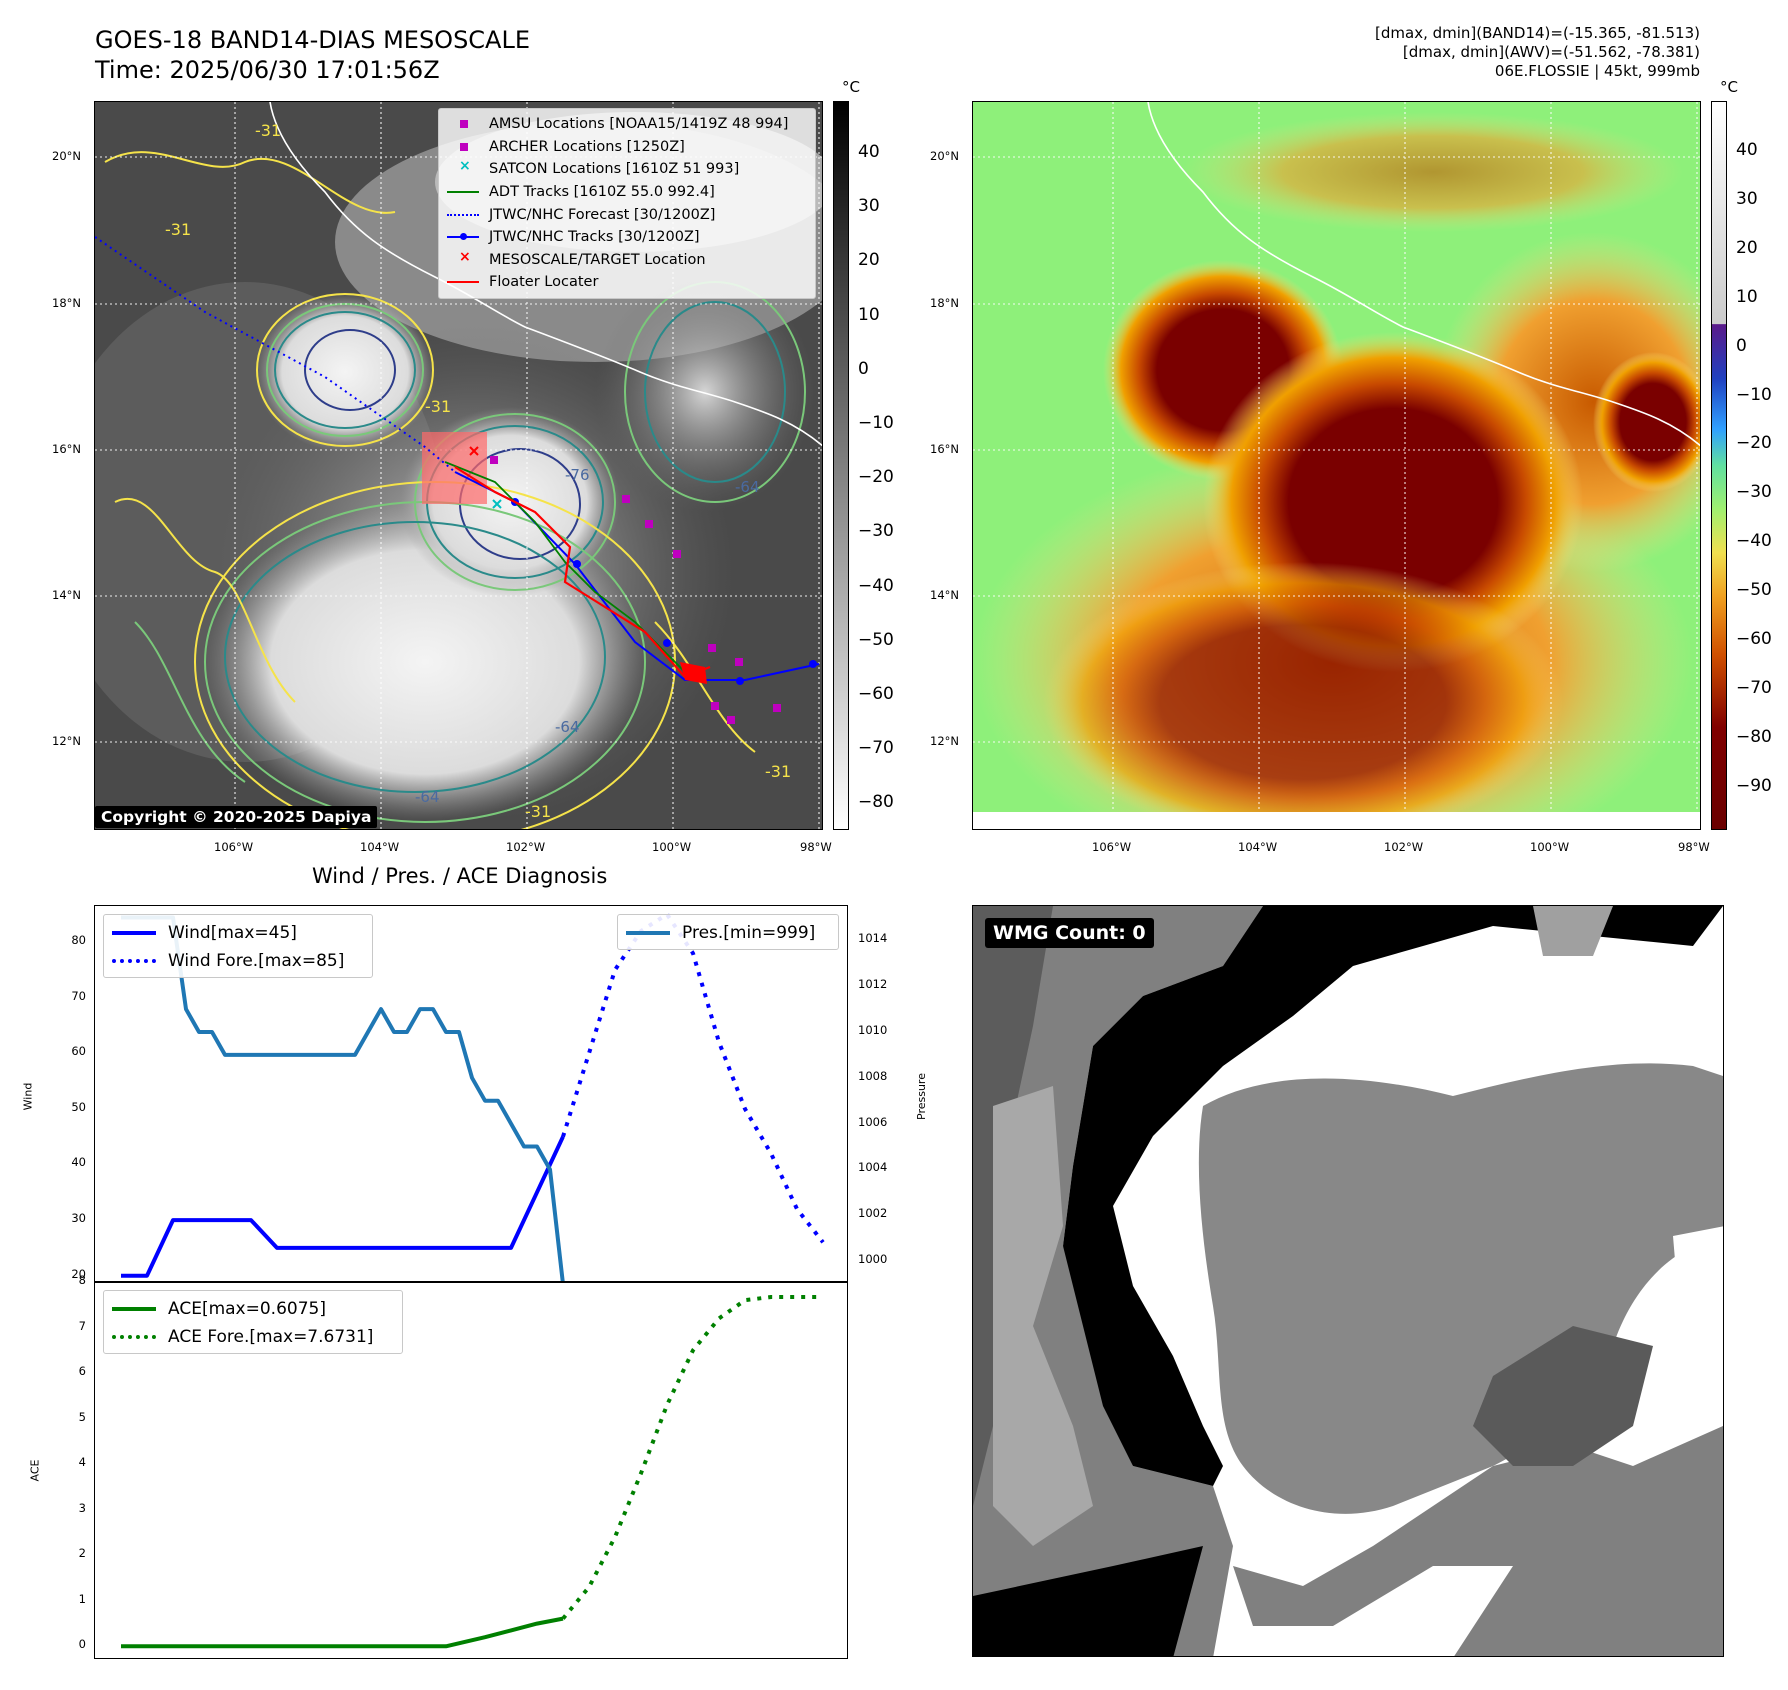  What do you see at coordinates (465, 166) in the screenshot?
I see `x-marker-icon: ×` at bounding box center [465, 166].